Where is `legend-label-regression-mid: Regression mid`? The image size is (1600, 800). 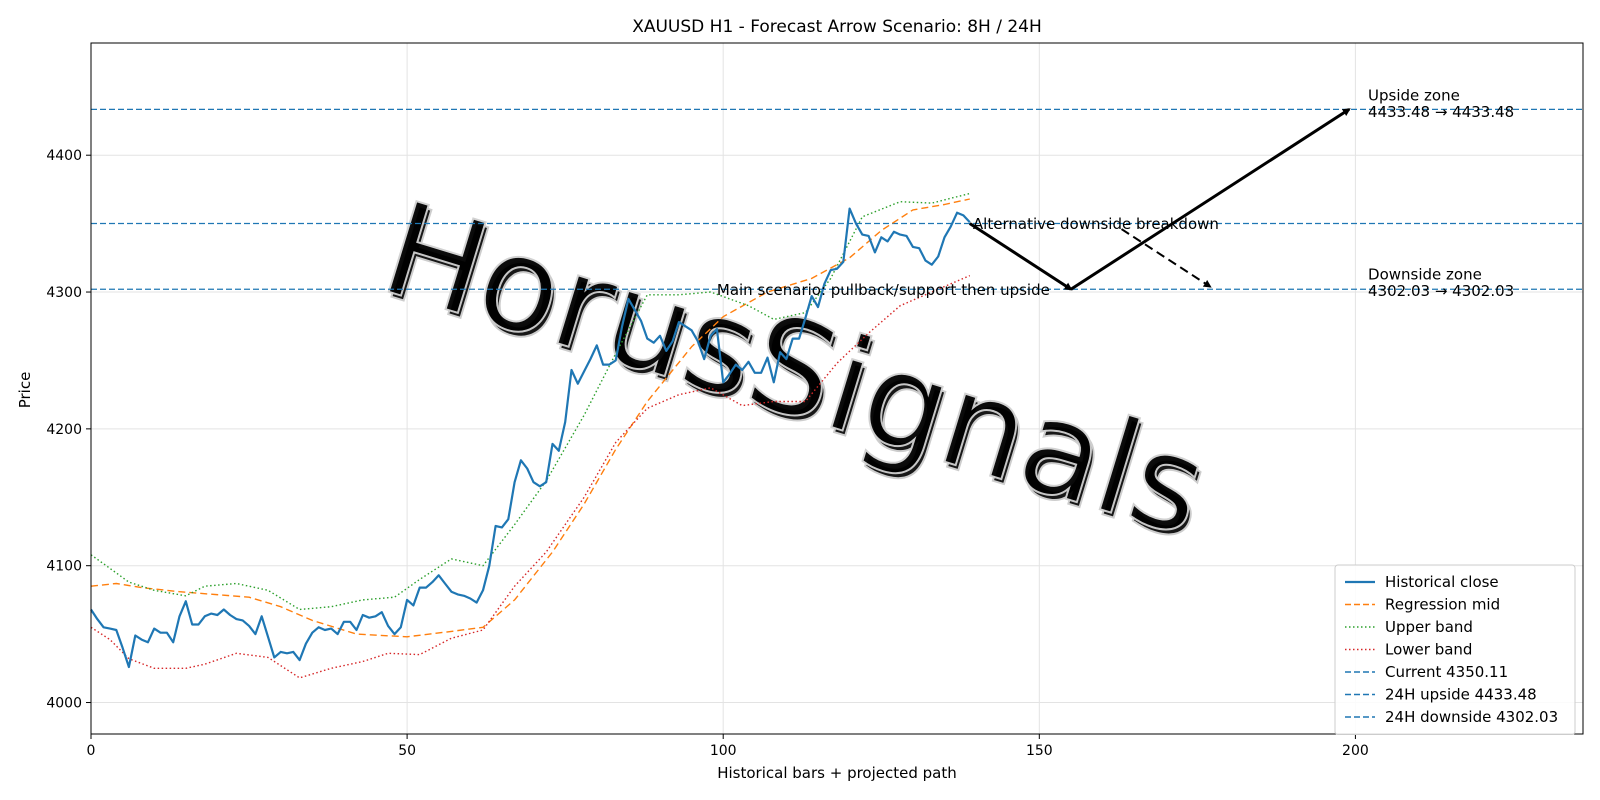
legend-label-regression-mid: Regression mid is located at coordinates (1442, 605).